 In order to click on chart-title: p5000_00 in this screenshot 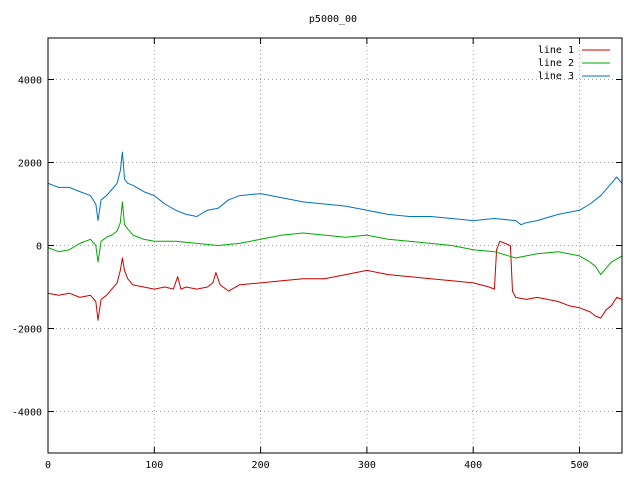, I will do `click(333, 19)`.